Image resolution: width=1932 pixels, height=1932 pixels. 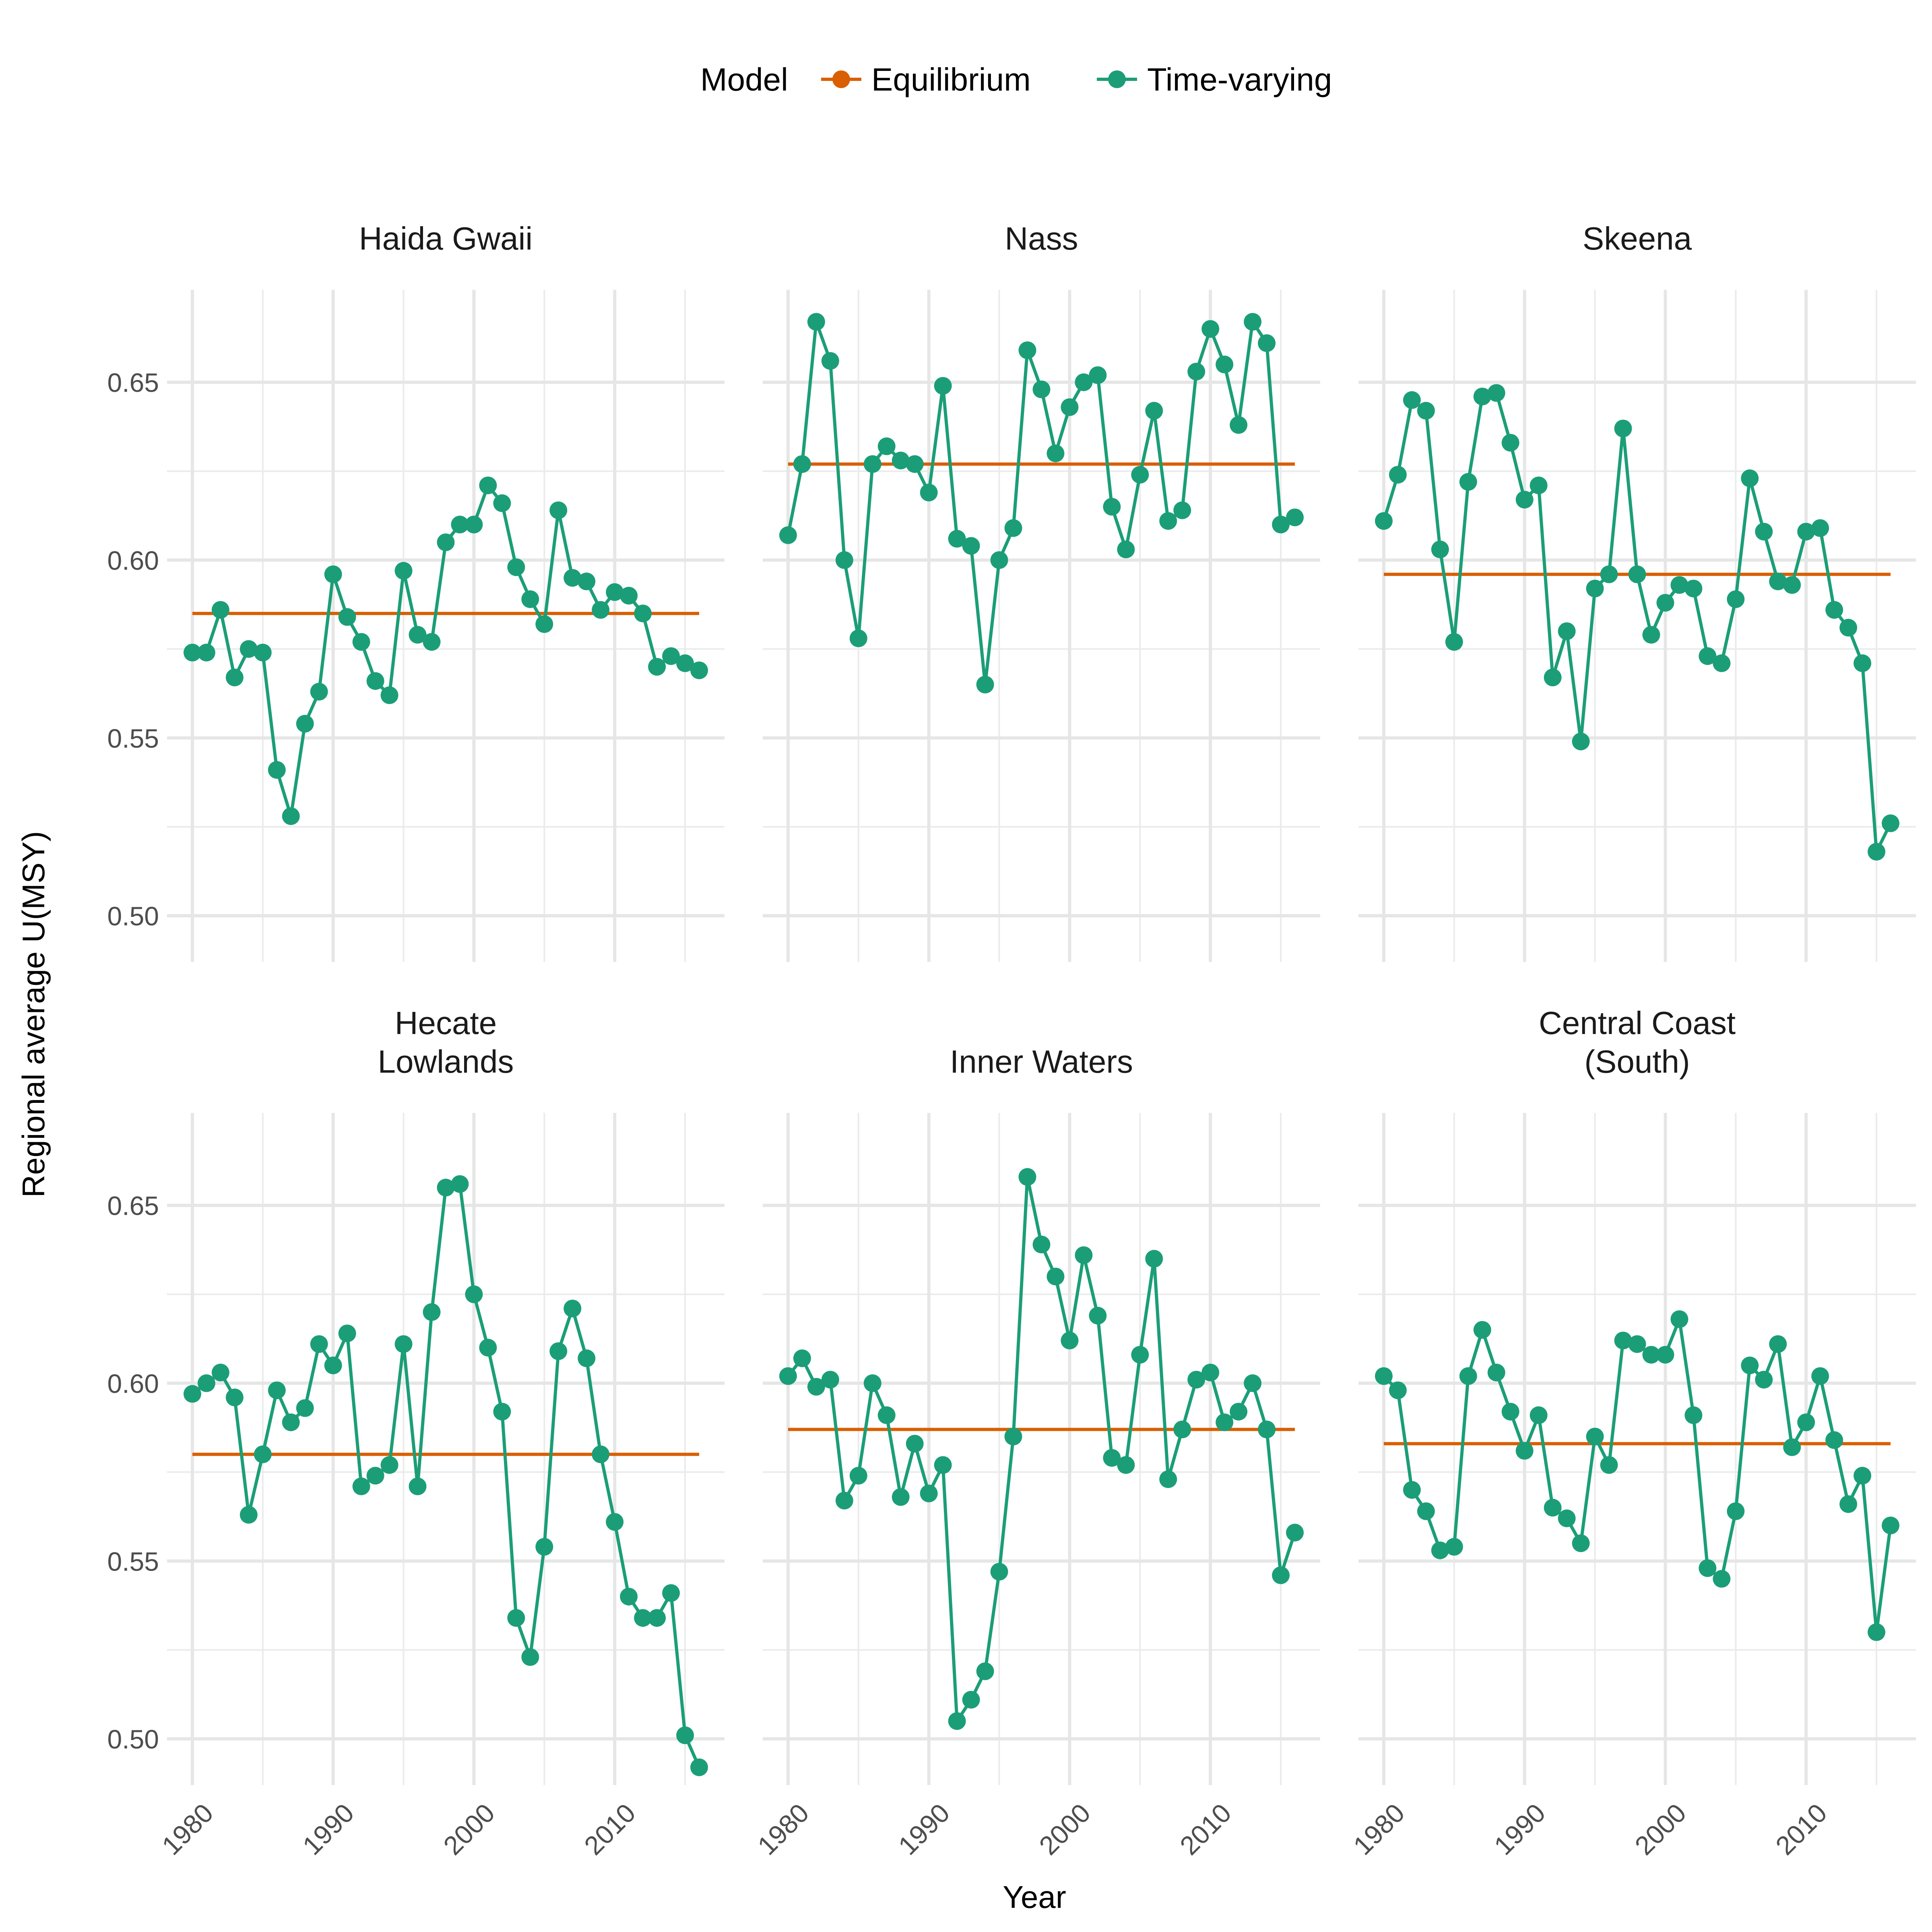 What do you see at coordinates (1205, 1829) in the screenshot?
I see `x-tick-label: 2010` at bounding box center [1205, 1829].